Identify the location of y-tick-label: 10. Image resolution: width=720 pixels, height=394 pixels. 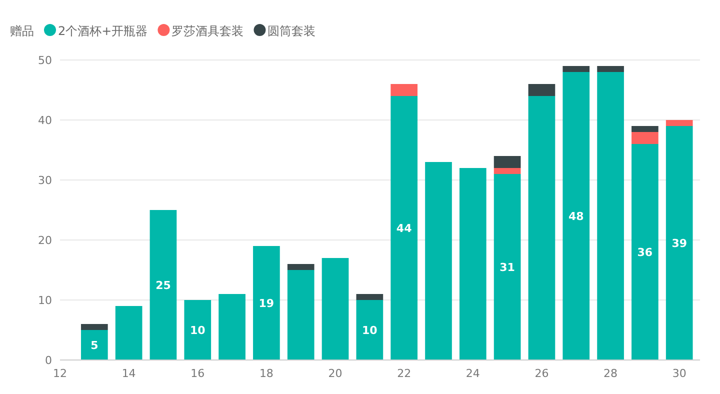
(45, 300).